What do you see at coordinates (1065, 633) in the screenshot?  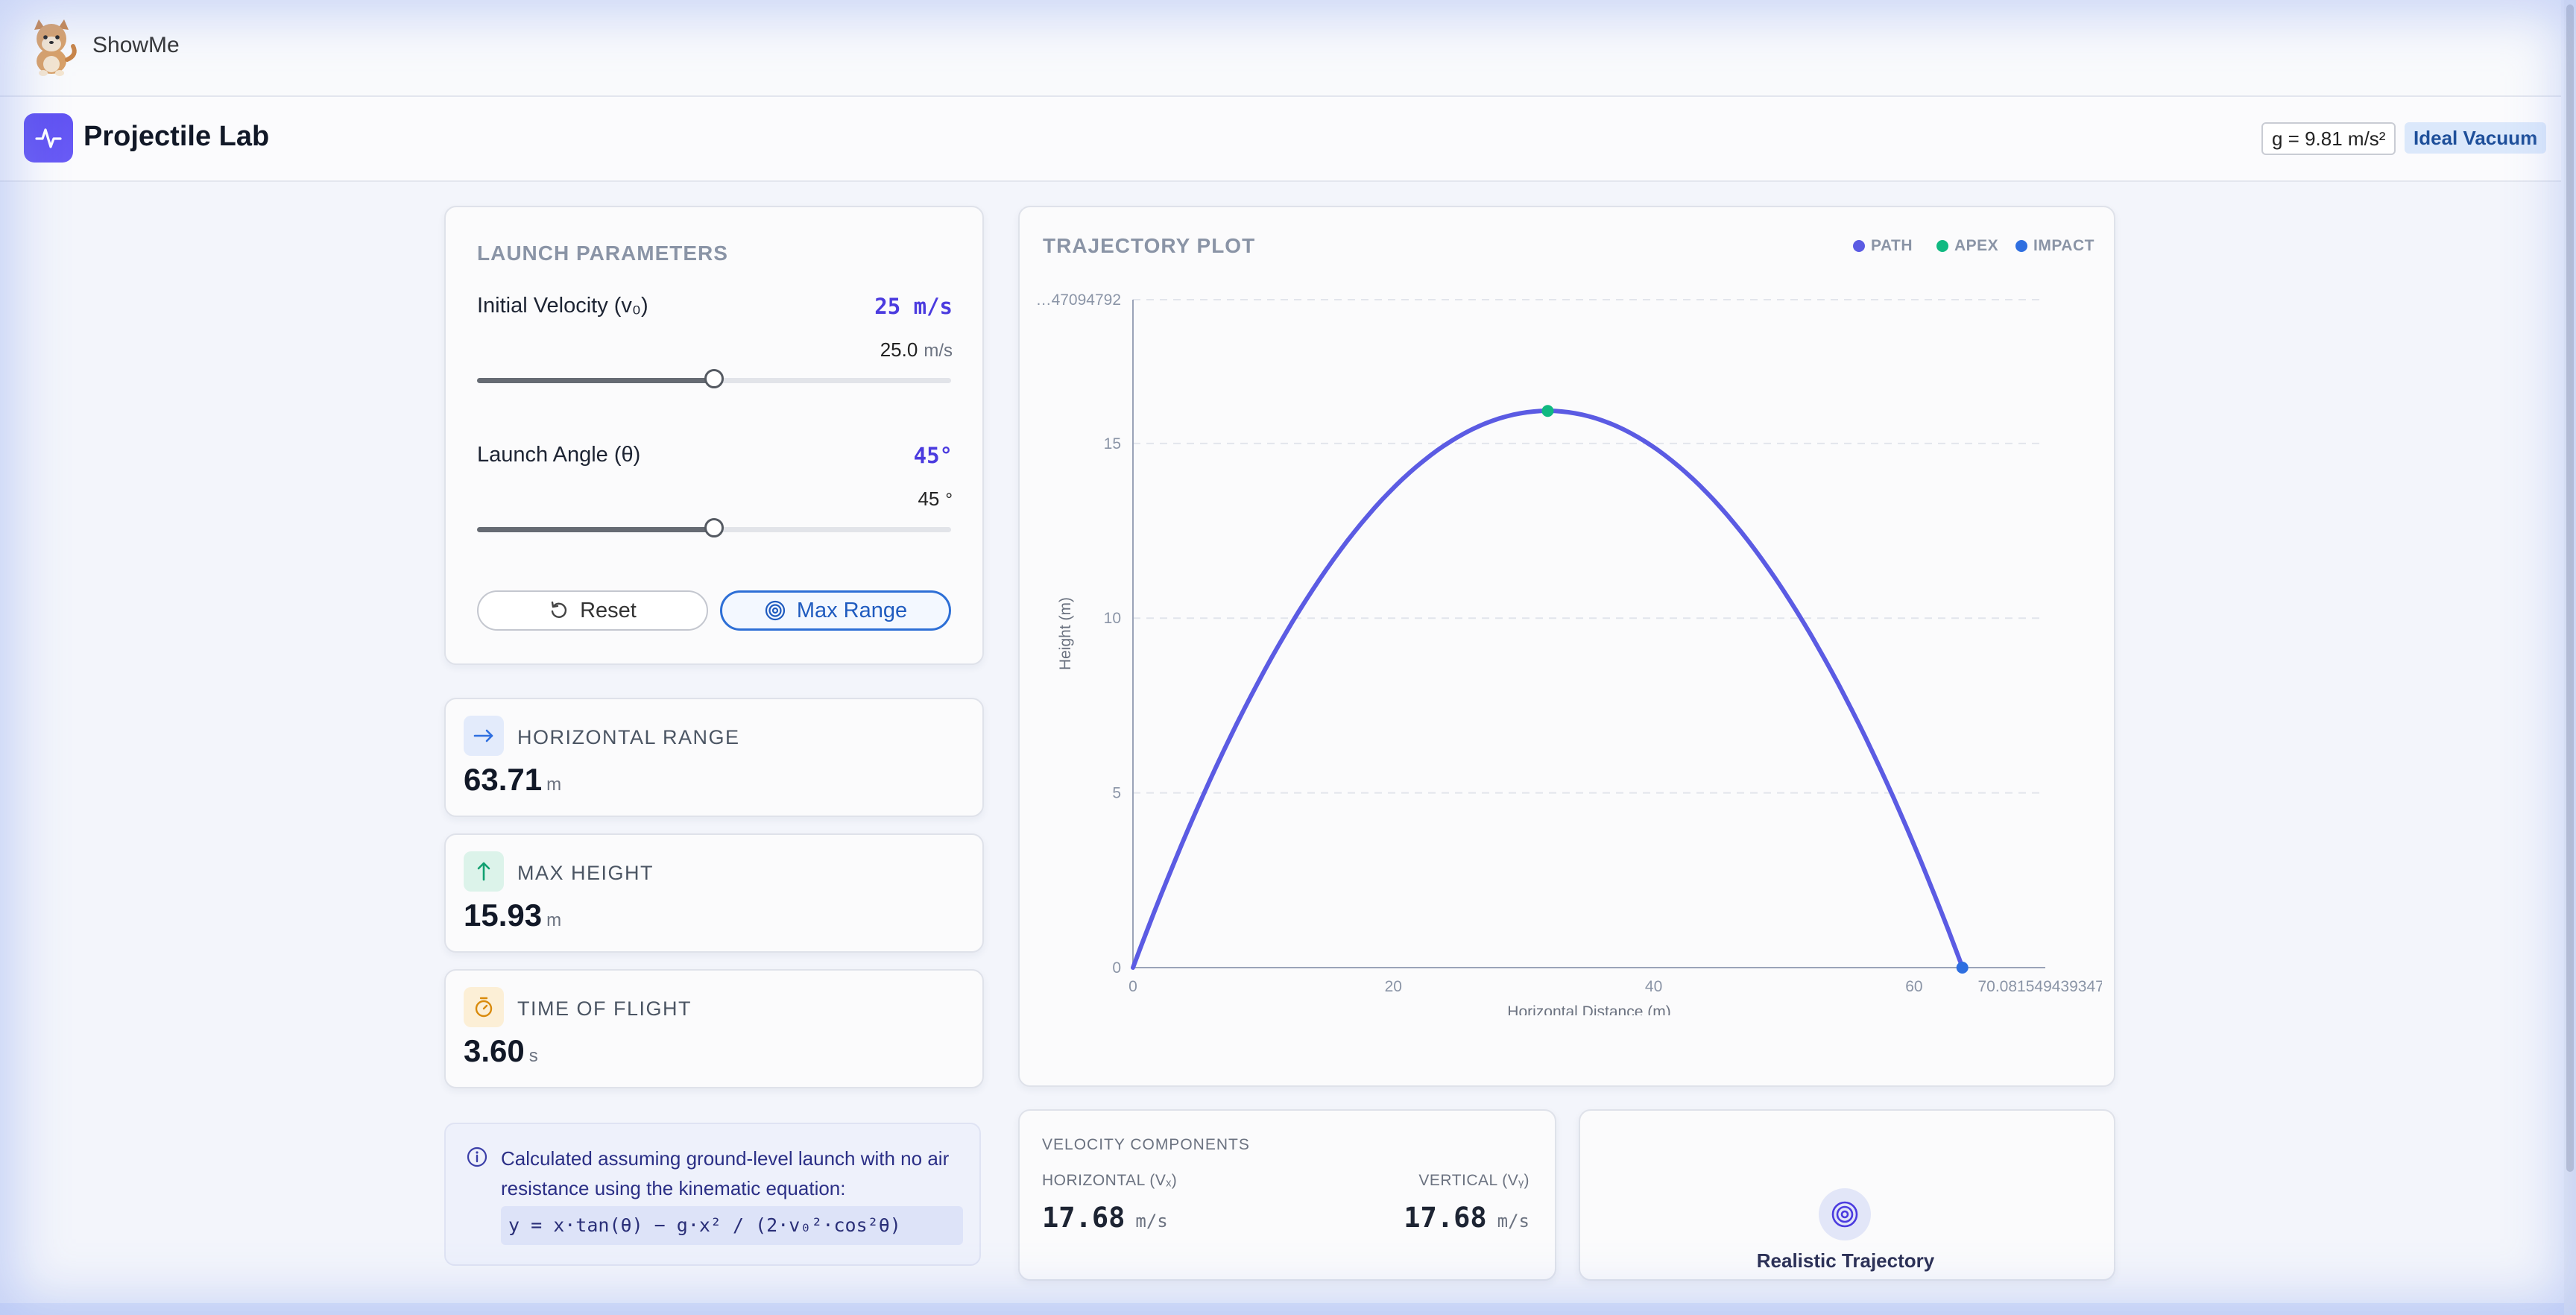 I see `y-axis-label: Height (m)` at bounding box center [1065, 633].